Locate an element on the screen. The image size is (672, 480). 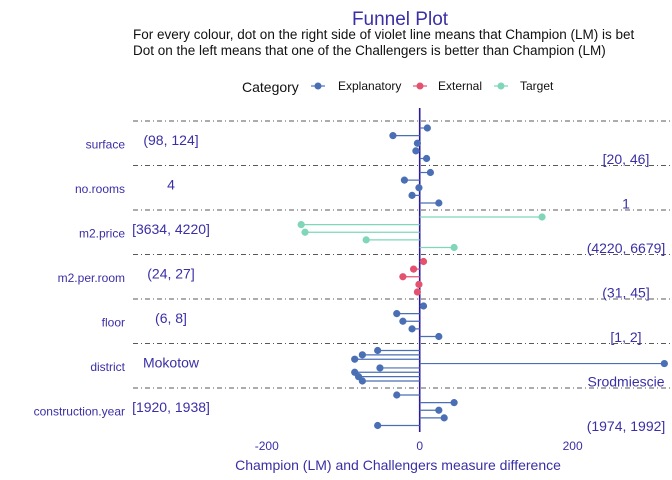
legend: Category Explanatory External Target is located at coordinates (398, 87).